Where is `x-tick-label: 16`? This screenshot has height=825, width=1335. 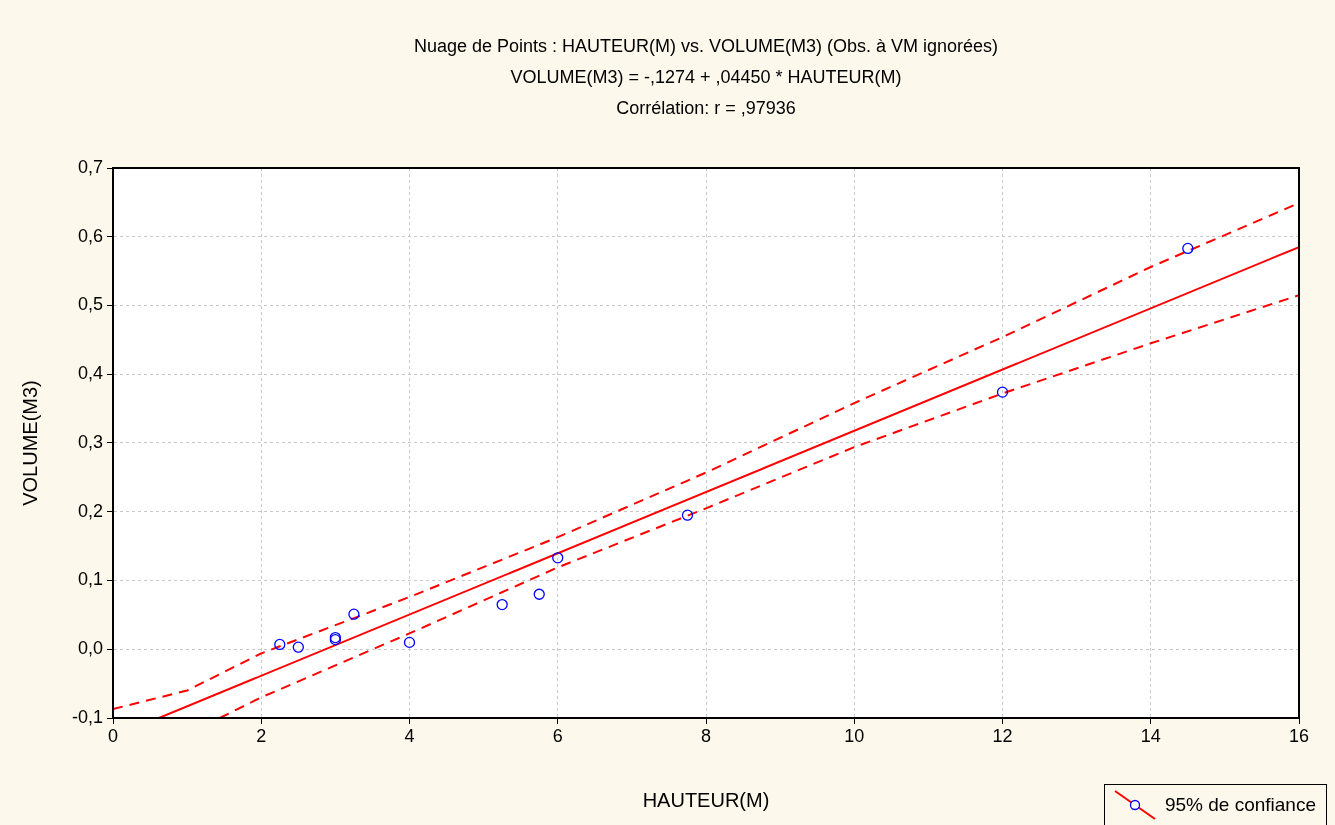 x-tick-label: 16 is located at coordinates (1299, 735).